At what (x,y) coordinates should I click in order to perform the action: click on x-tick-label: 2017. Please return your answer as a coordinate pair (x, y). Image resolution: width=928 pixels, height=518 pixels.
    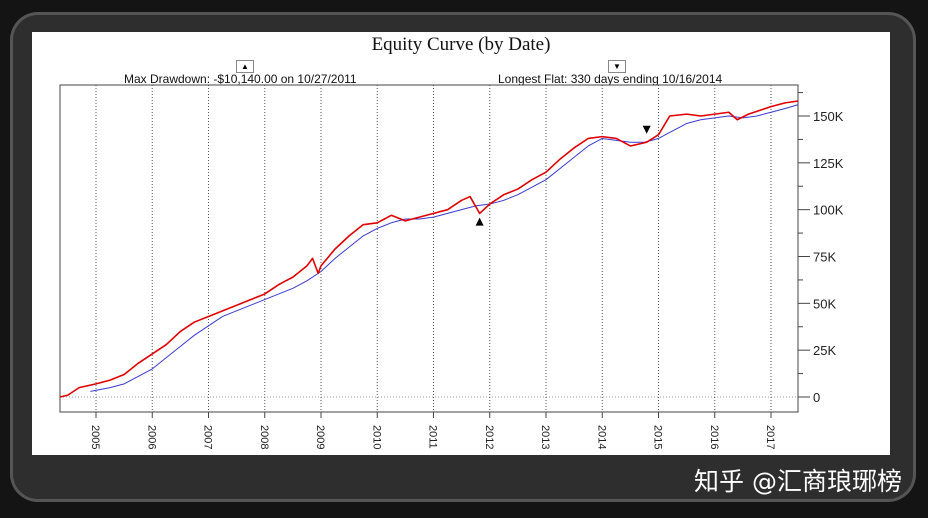
    Looking at the image, I should click on (770, 437).